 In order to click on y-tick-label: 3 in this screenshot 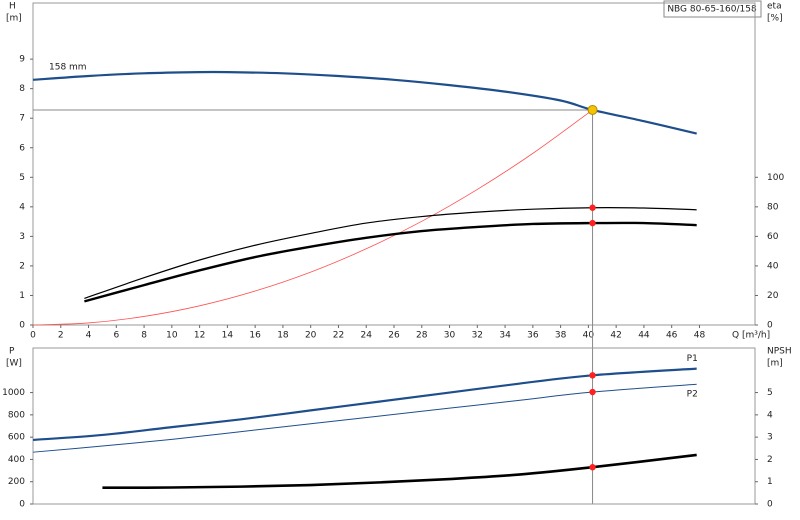, I will do `click(22, 237)`.